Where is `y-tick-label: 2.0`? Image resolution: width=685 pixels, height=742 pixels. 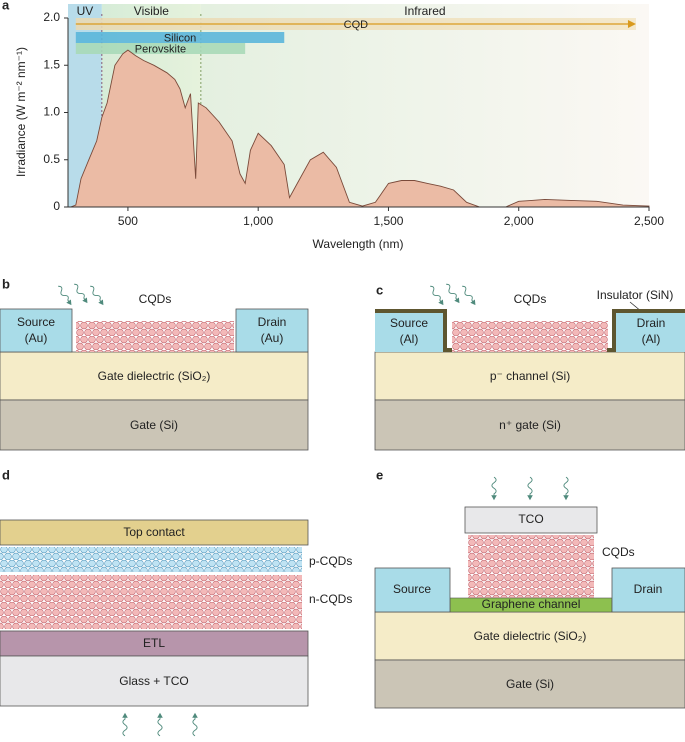 y-tick-label: 2.0 is located at coordinates (51, 17).